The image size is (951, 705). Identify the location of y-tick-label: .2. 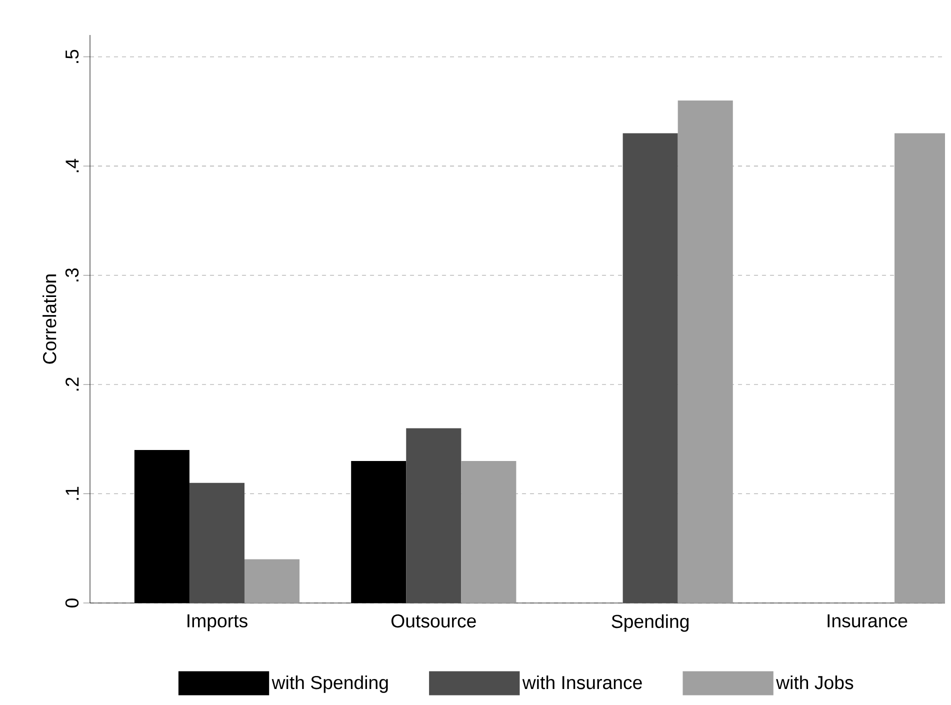
(72, 384).